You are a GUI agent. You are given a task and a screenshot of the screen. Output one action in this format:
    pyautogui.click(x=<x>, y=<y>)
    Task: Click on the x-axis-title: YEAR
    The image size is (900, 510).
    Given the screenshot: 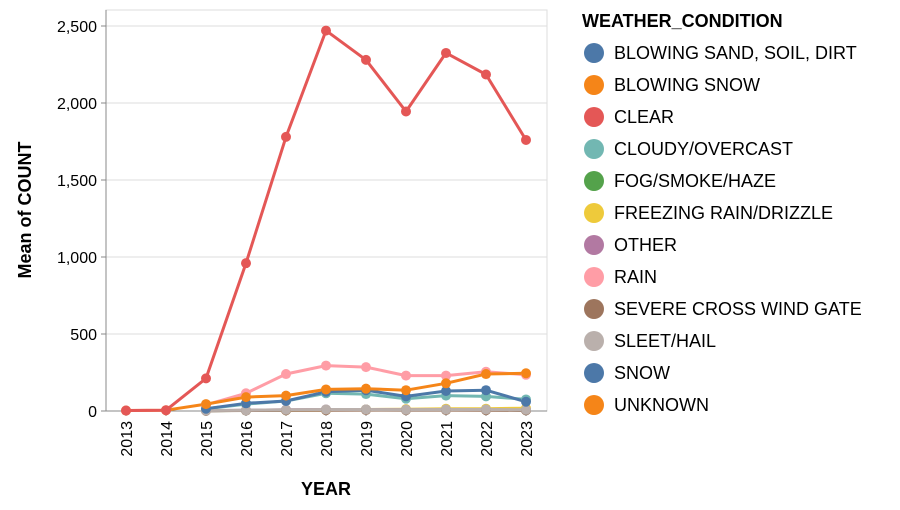 What is the action you would take?
    pyautogui.click(x=326, y=489)
    